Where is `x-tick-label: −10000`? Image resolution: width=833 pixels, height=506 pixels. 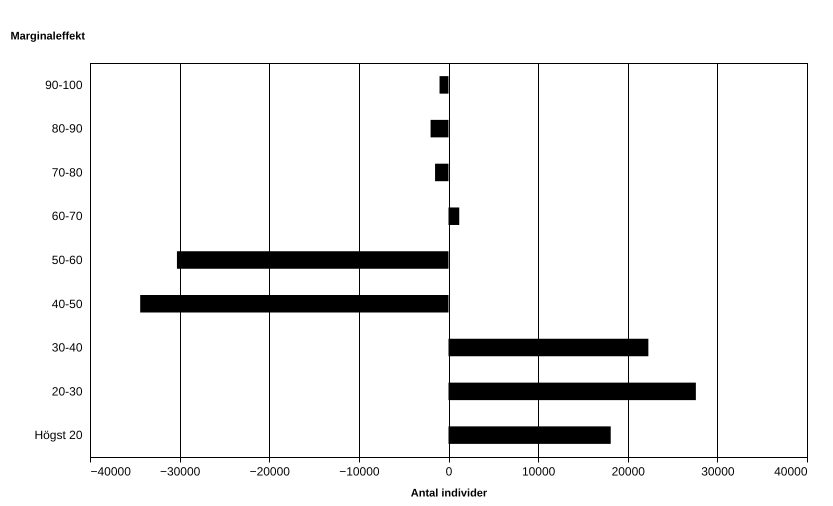
x-tick-label: −10000 is located at coordinates (359, 471).